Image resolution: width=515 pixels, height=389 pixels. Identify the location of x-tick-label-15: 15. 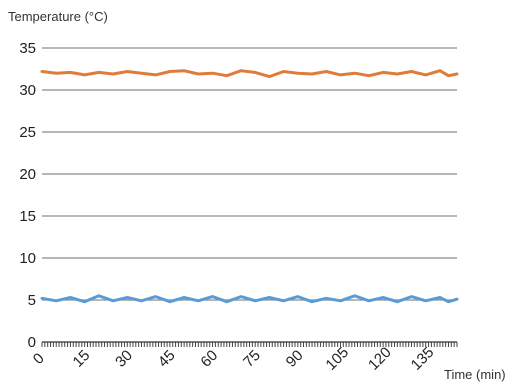
(82, 359).